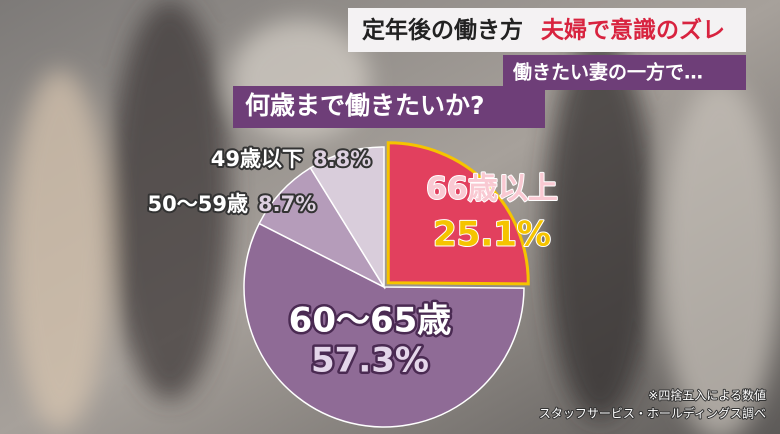 The image size is (780, 434). I want to click on chart-title-box, so click(389, 107).